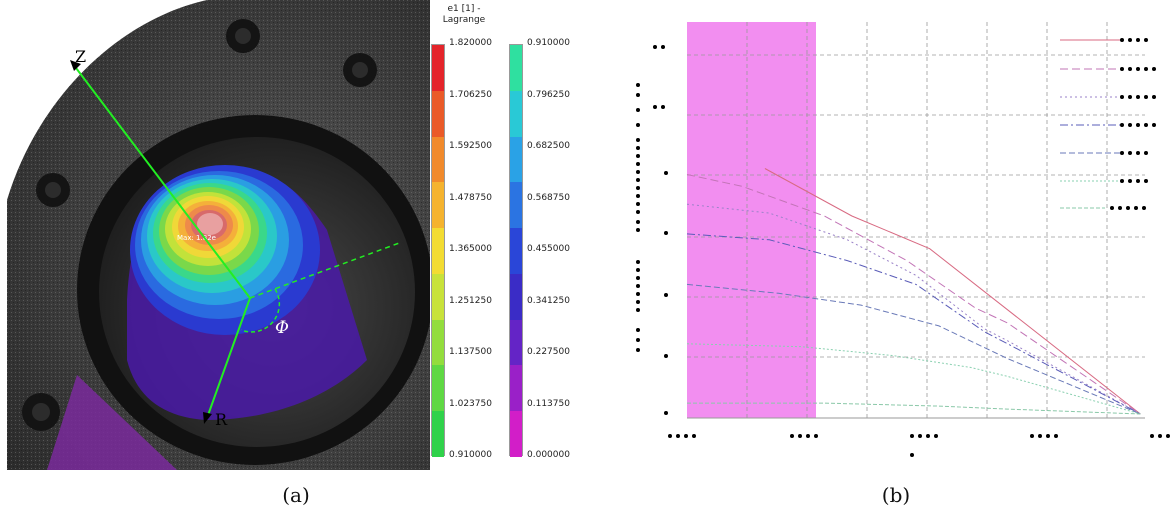 Image resolution: width=1175 pixels, height=516 pixels. What do you see at coordinates (470, 403) in the screenshot?
I see `colorbar-left-tick-label: 1.023750` at bounding box center [470, 403].